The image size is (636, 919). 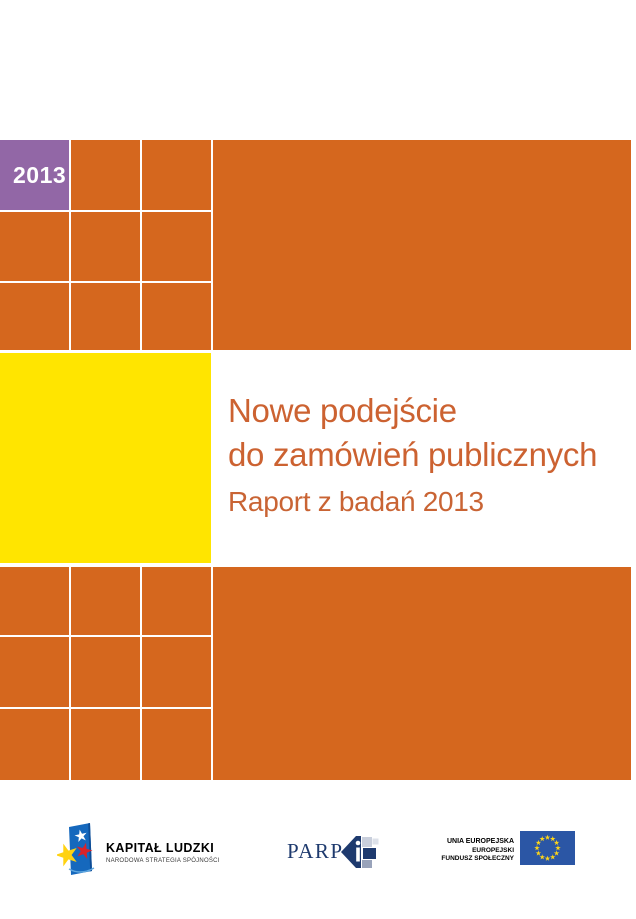 I want to click on cover-subtitle: Raport z badań 2013, so click(x=356, y=501).